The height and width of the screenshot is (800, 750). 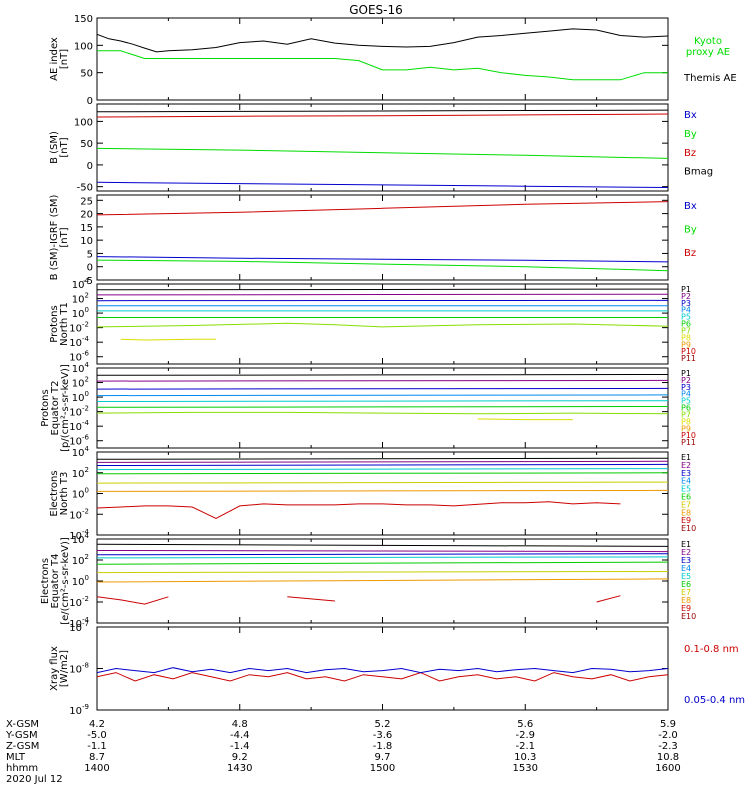 I want to click on legend-entry: P1, so click(x=686, y=289).